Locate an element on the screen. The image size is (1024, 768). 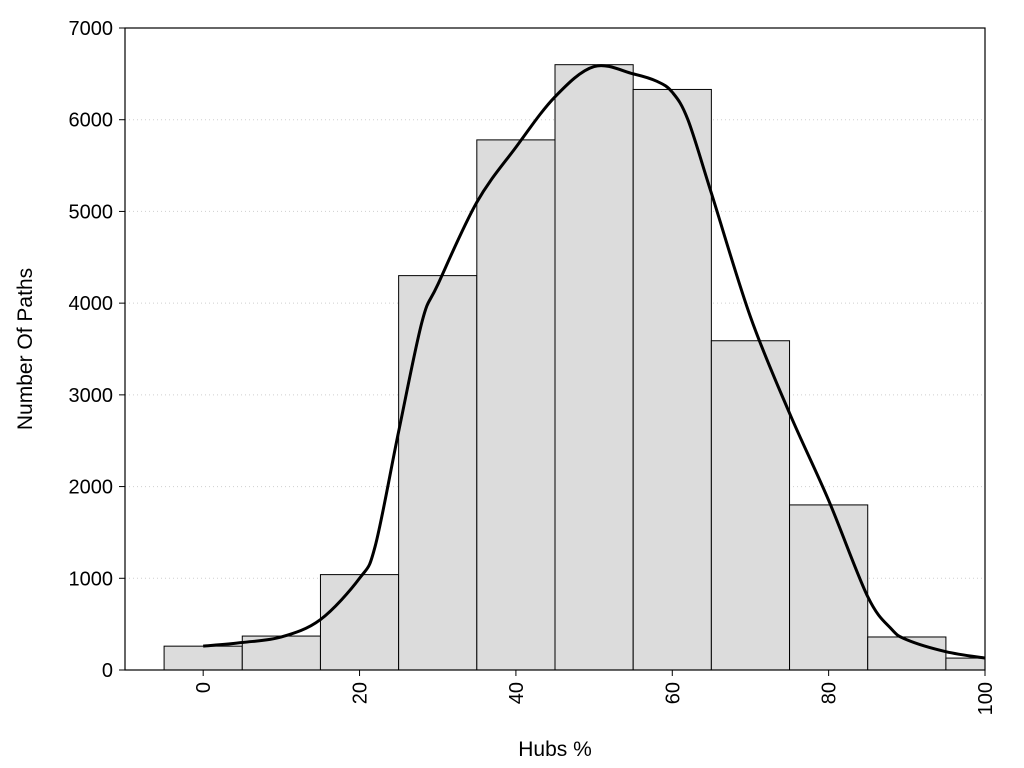
x-tick-label: 100 is located at coordinates (986, 698).